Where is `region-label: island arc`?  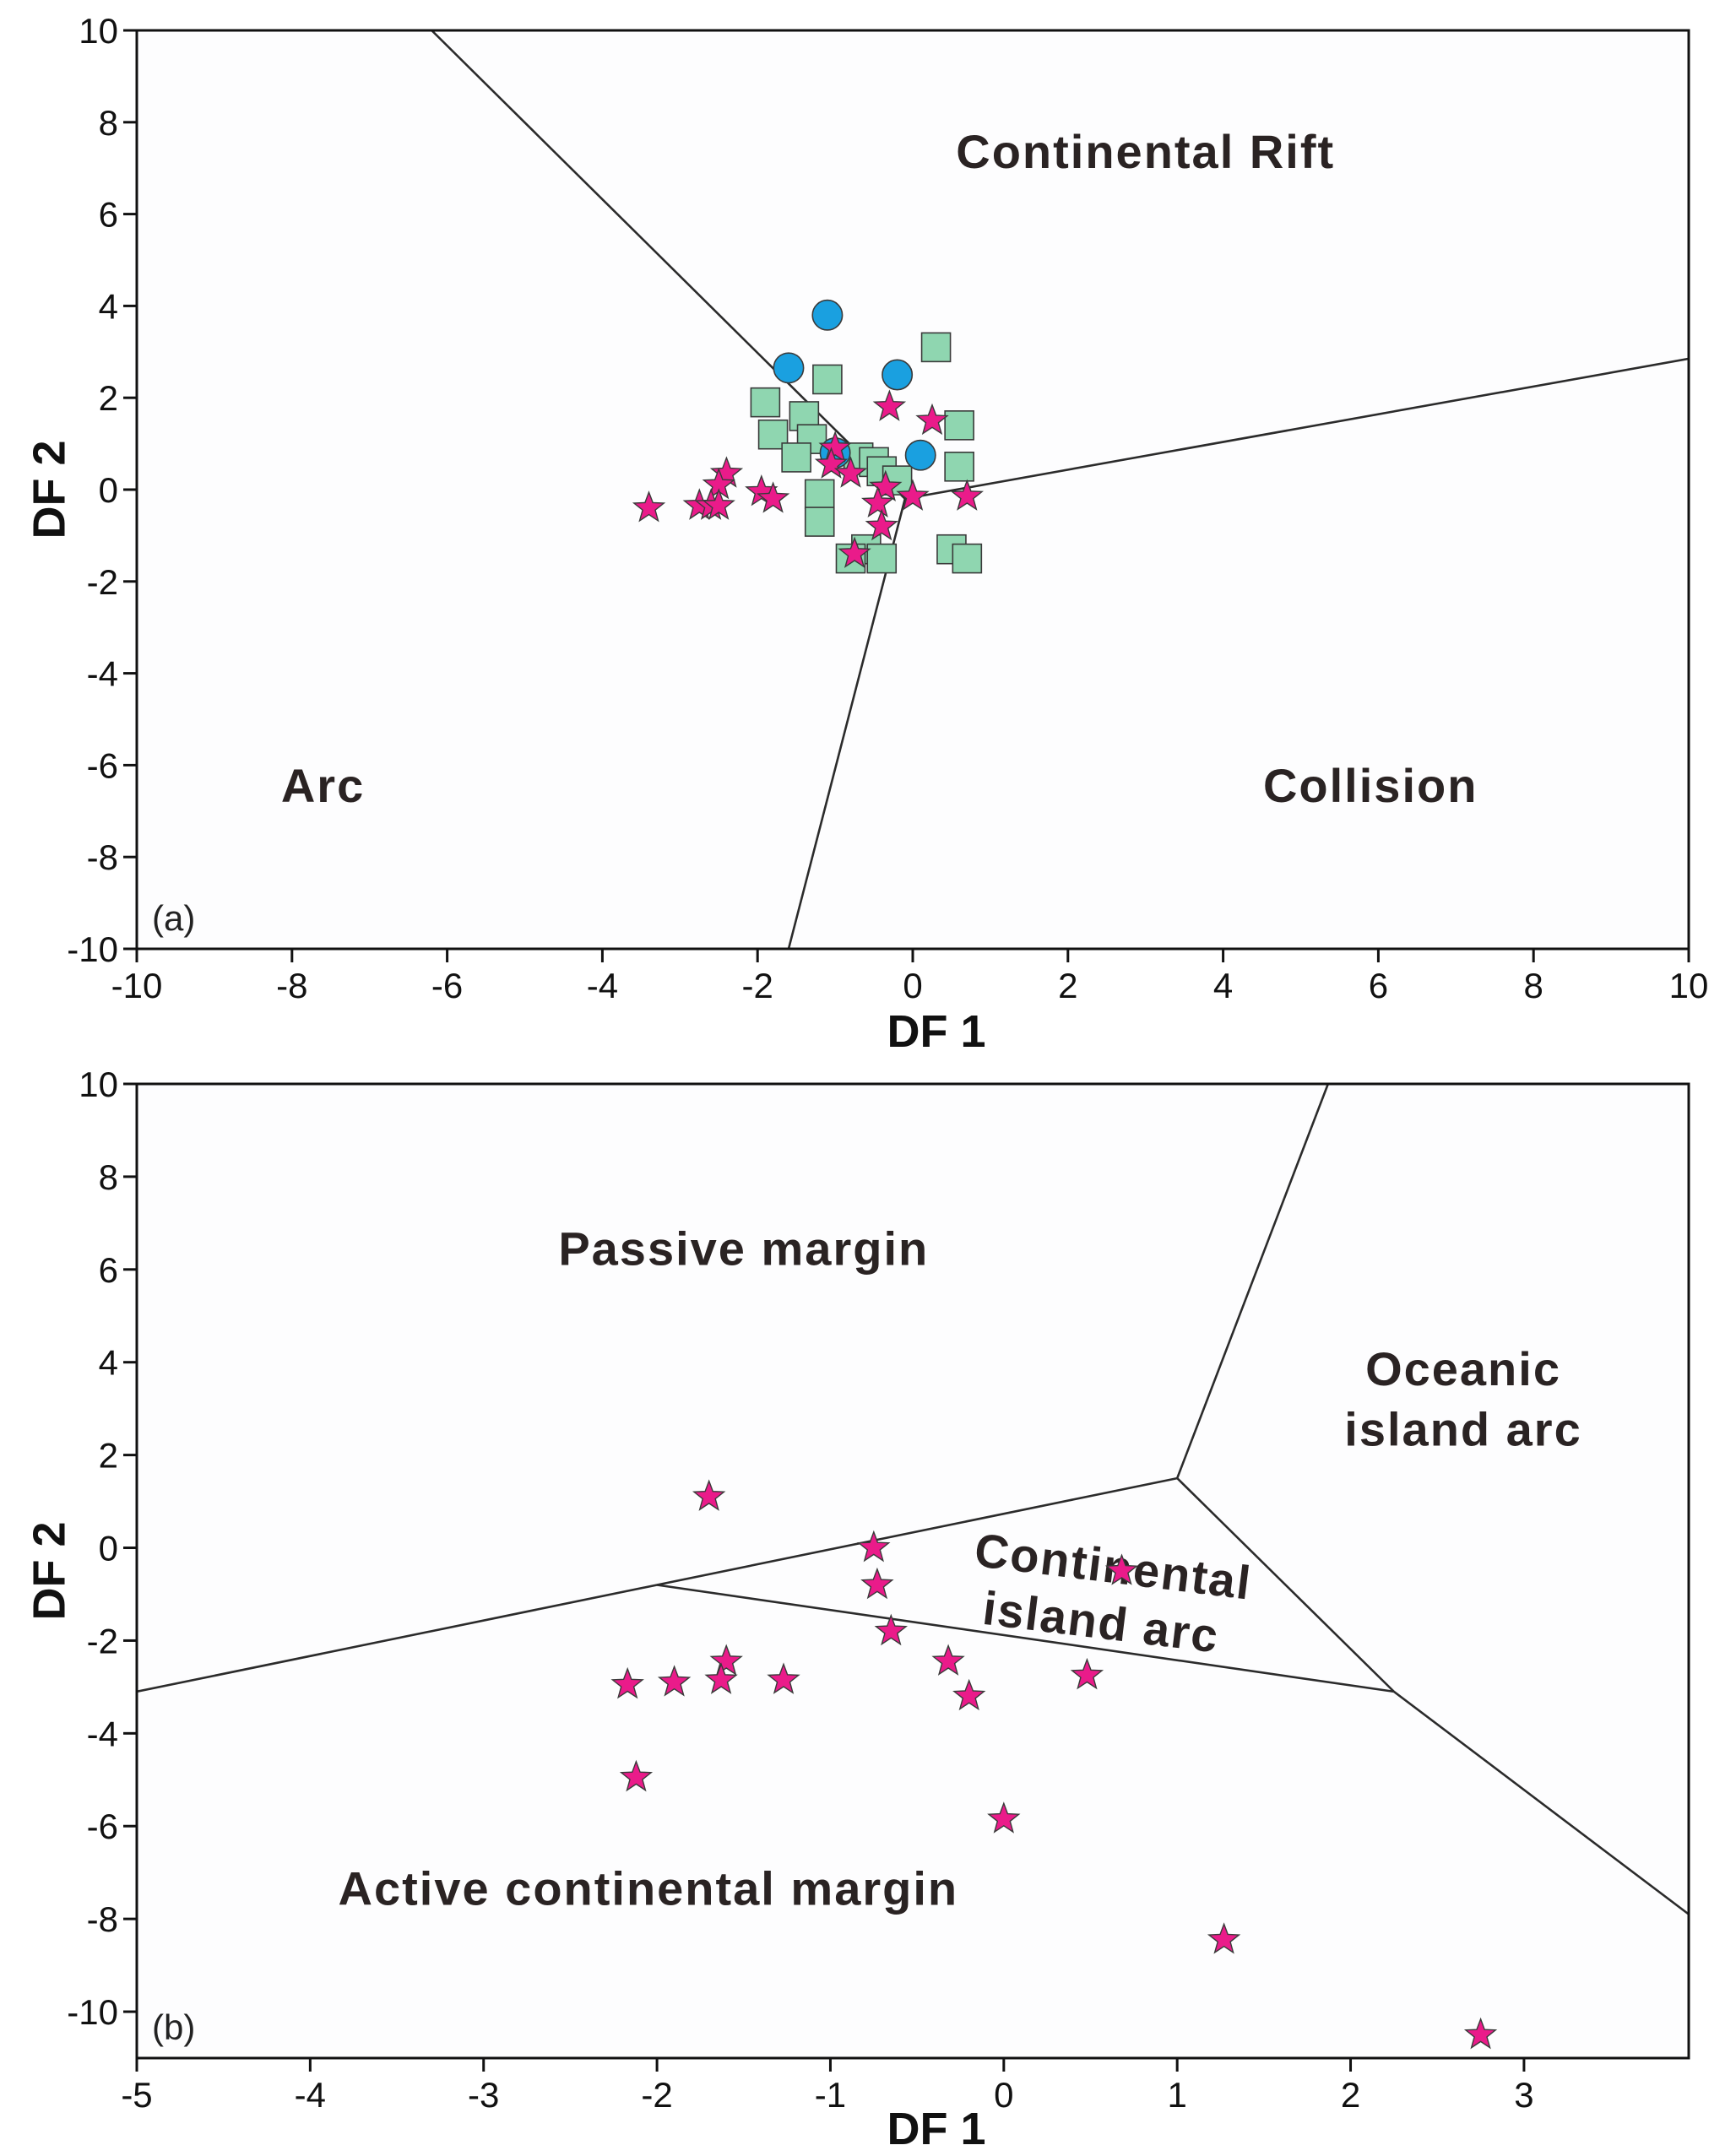
region-label: island arc is located at coordinates (1463, 1429).